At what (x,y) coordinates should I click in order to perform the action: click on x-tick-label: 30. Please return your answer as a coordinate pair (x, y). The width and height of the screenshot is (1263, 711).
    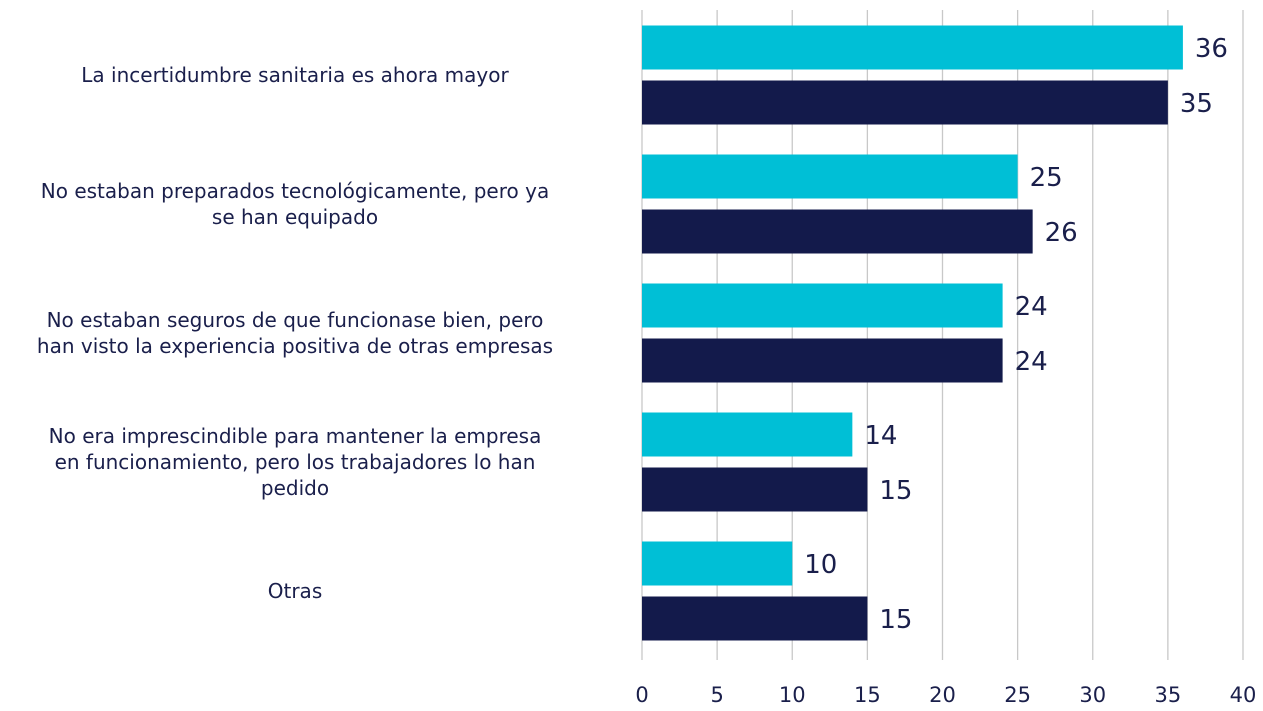
    Looking at the image, I should click on (1092, 695).